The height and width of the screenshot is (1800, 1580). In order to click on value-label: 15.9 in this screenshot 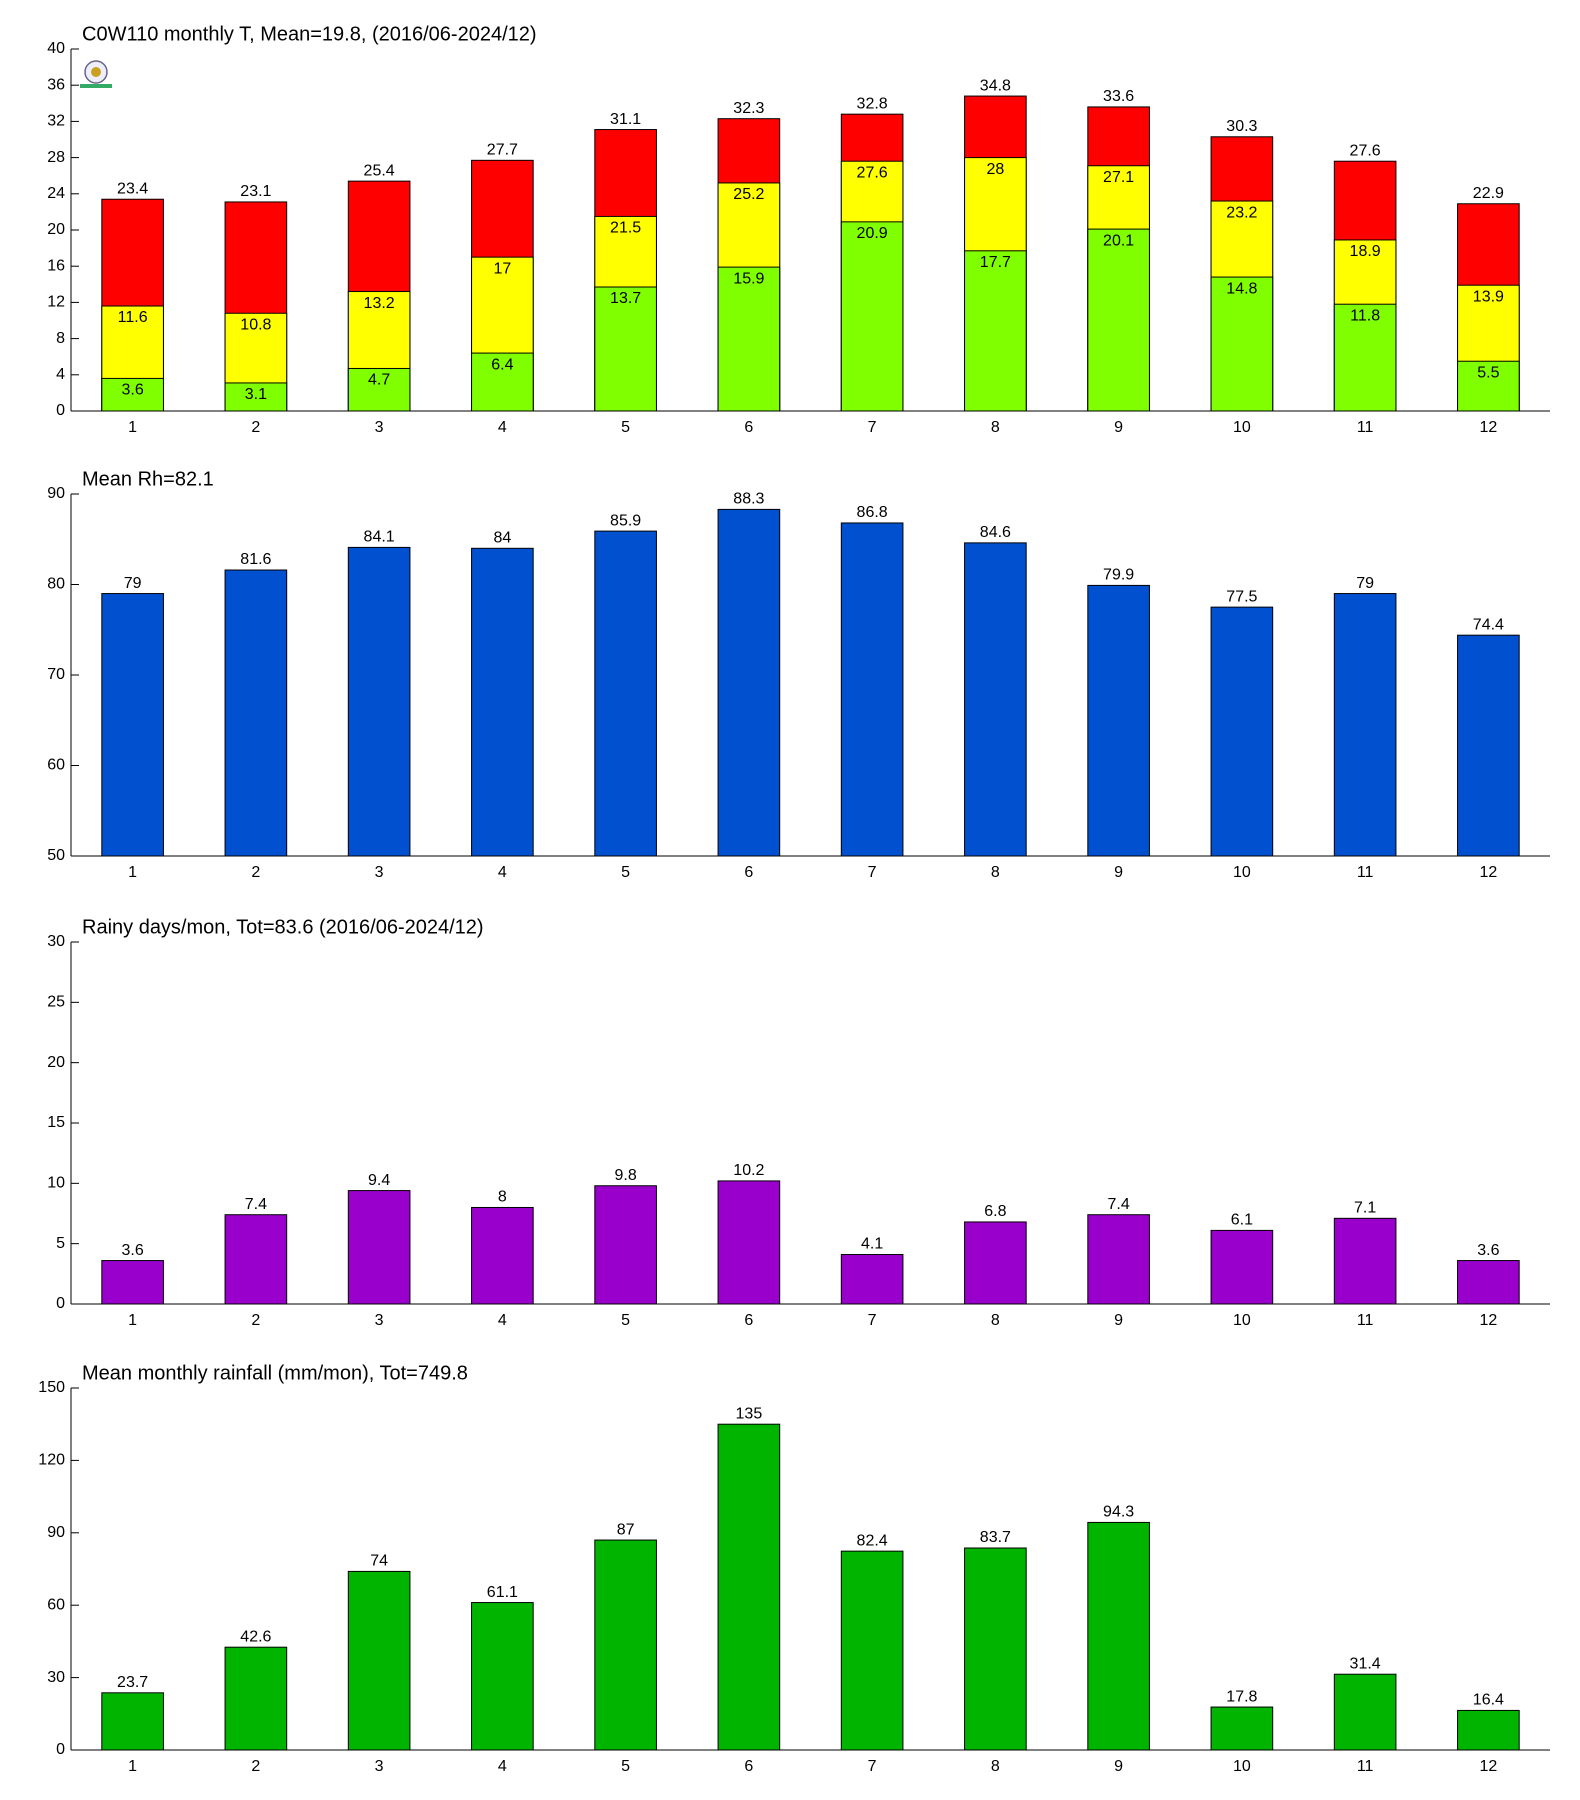, I will do `click(748, 278)`.